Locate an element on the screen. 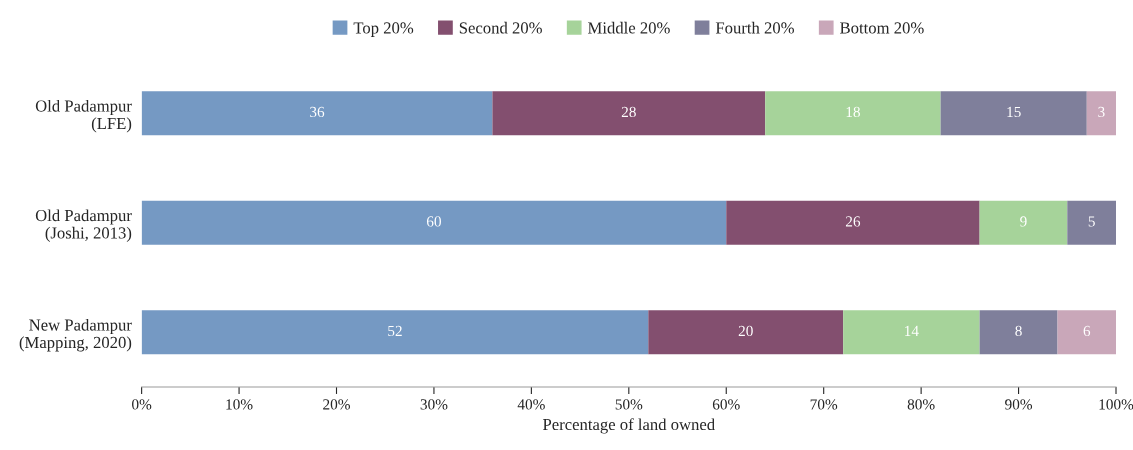 This screenshot has width=1133, height=450. data-label: 8 is located at coordinates (1018, 331).